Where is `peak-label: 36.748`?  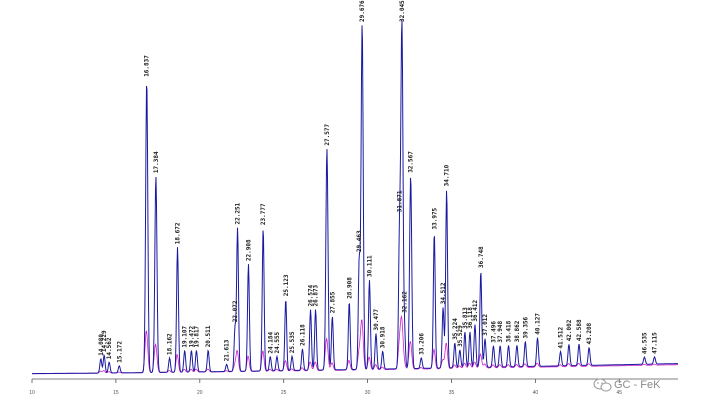 peak-label: 36.748 is located at coordinates (481, 257).